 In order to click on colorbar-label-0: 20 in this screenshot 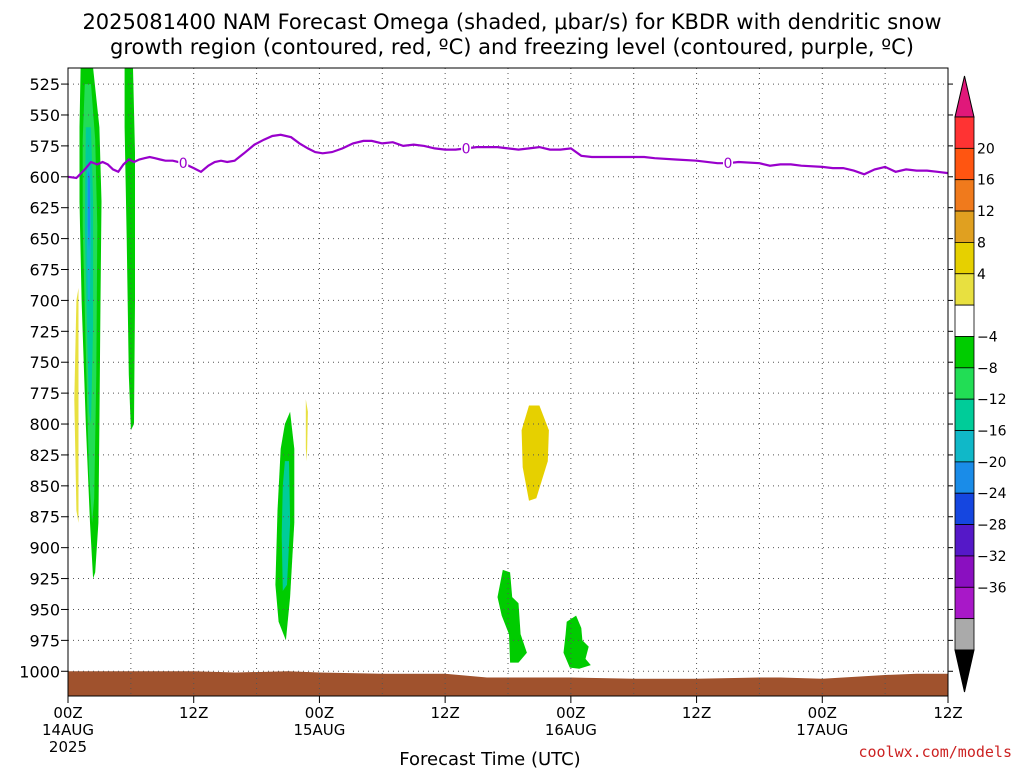, I will do `click(986, 149)`.